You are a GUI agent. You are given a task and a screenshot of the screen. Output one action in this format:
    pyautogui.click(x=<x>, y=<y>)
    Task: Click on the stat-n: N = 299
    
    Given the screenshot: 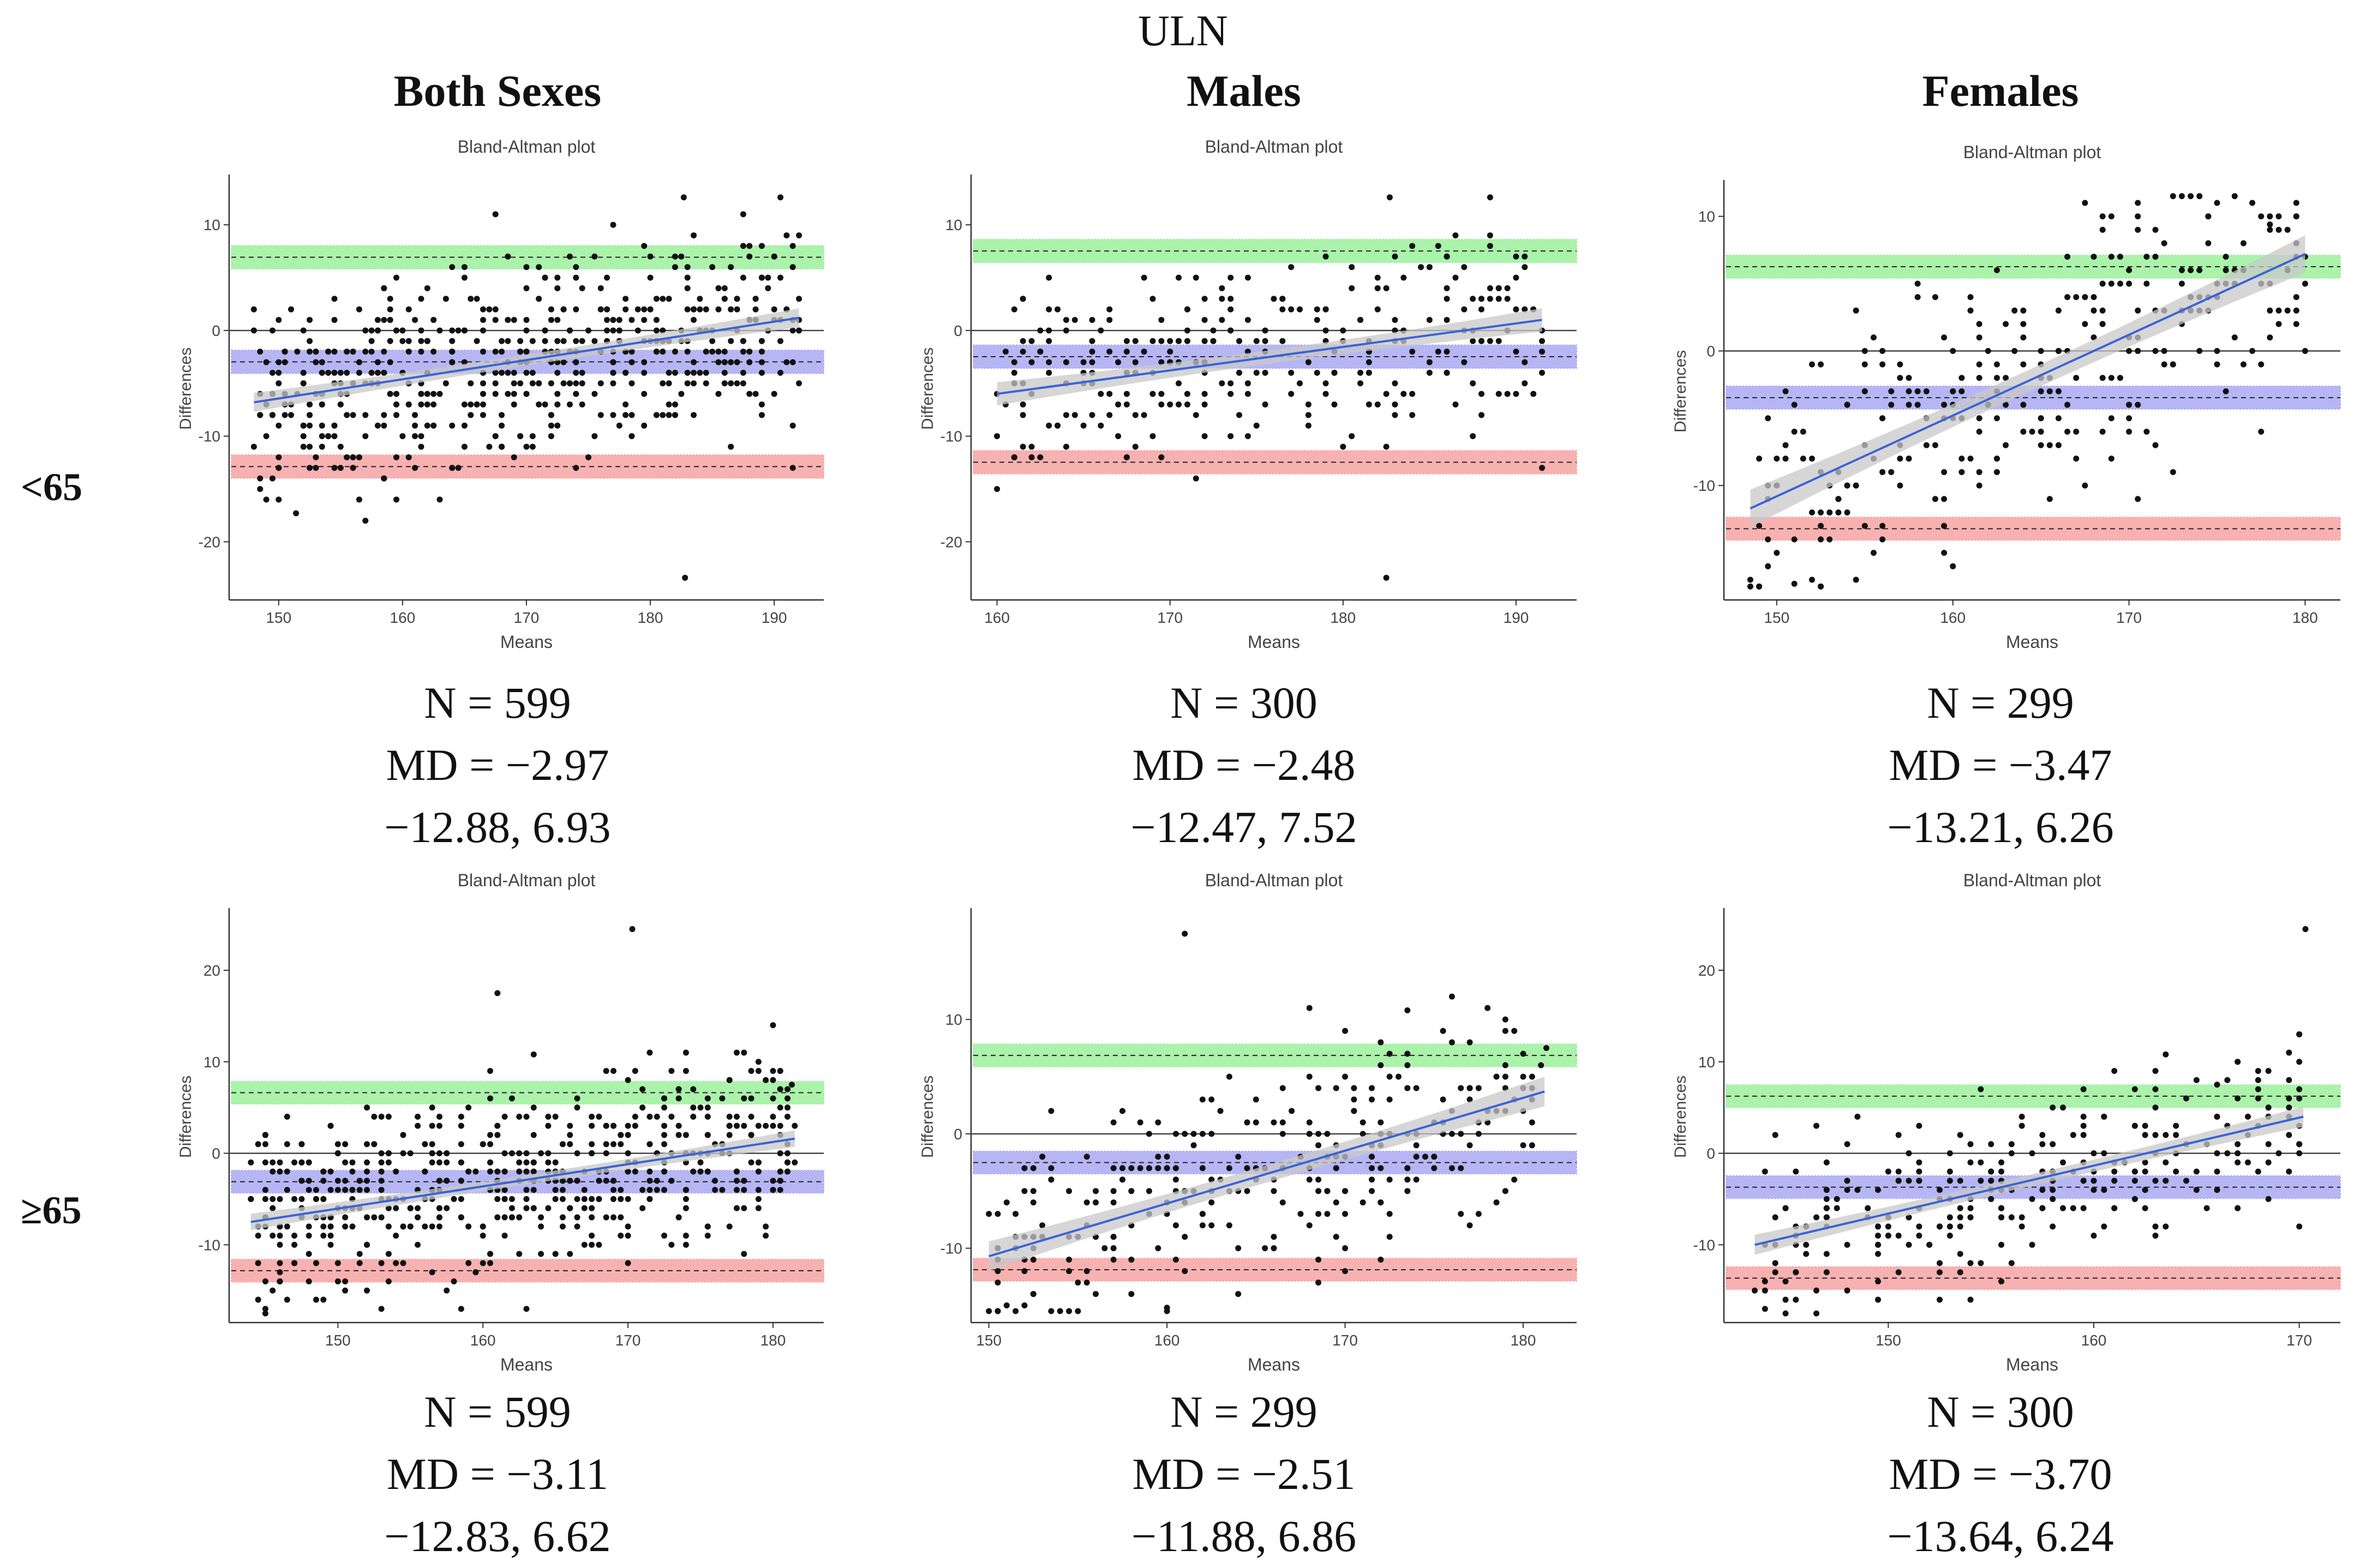 What is the action you would take?
    pyautogui.click(x=2000, y=703)
    